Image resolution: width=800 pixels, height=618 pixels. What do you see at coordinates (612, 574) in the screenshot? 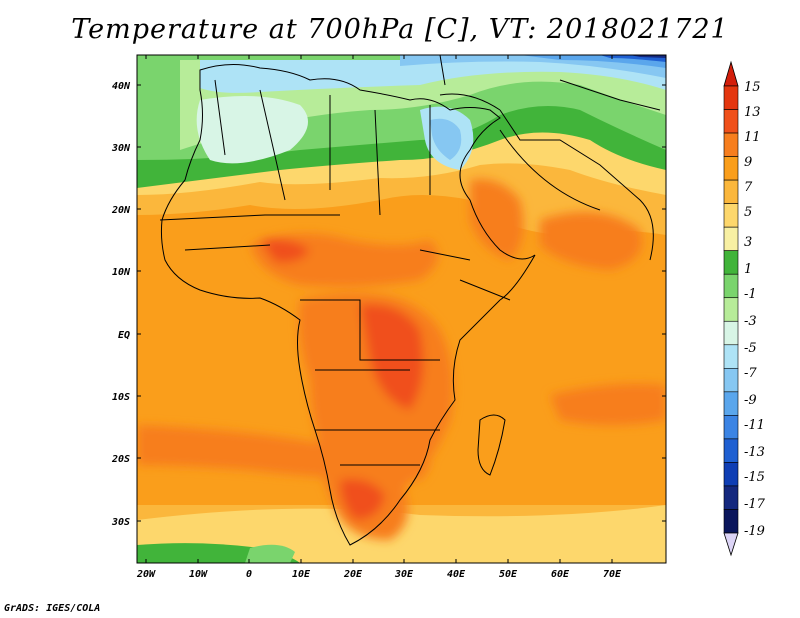
I see `lon-label: 70E` at bounding box center [612, 574].